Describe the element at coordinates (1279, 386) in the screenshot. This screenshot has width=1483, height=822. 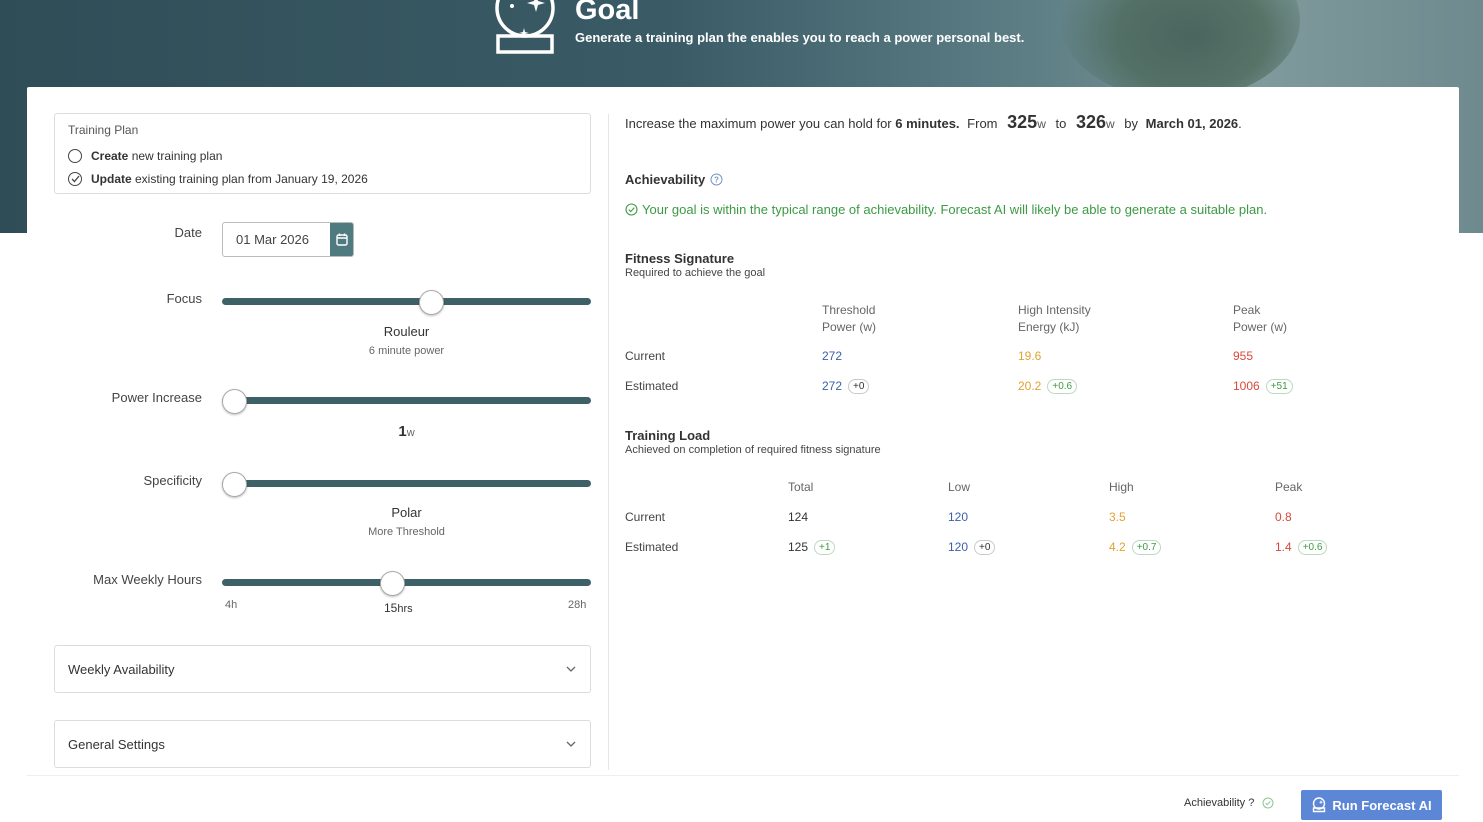
I see `delta-badge: +51` at that location.